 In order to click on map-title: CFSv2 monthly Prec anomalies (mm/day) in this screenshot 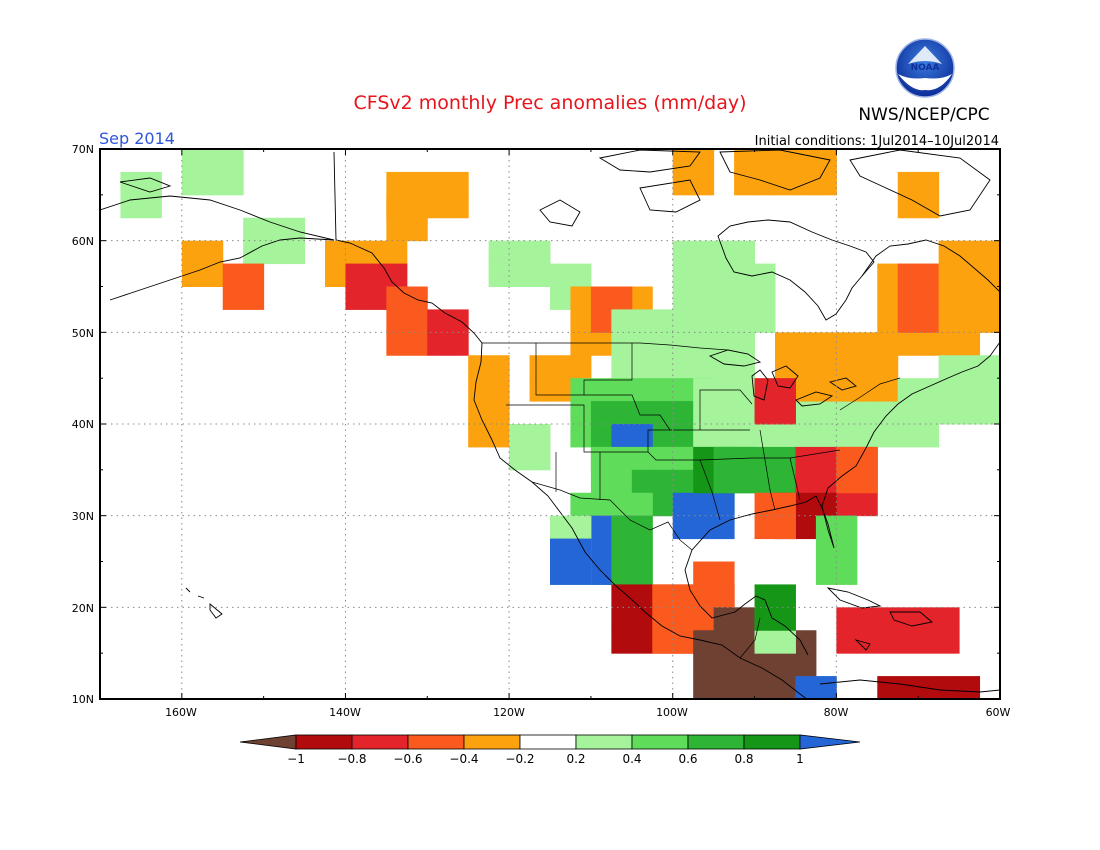, I will do `click(549, 103)`.